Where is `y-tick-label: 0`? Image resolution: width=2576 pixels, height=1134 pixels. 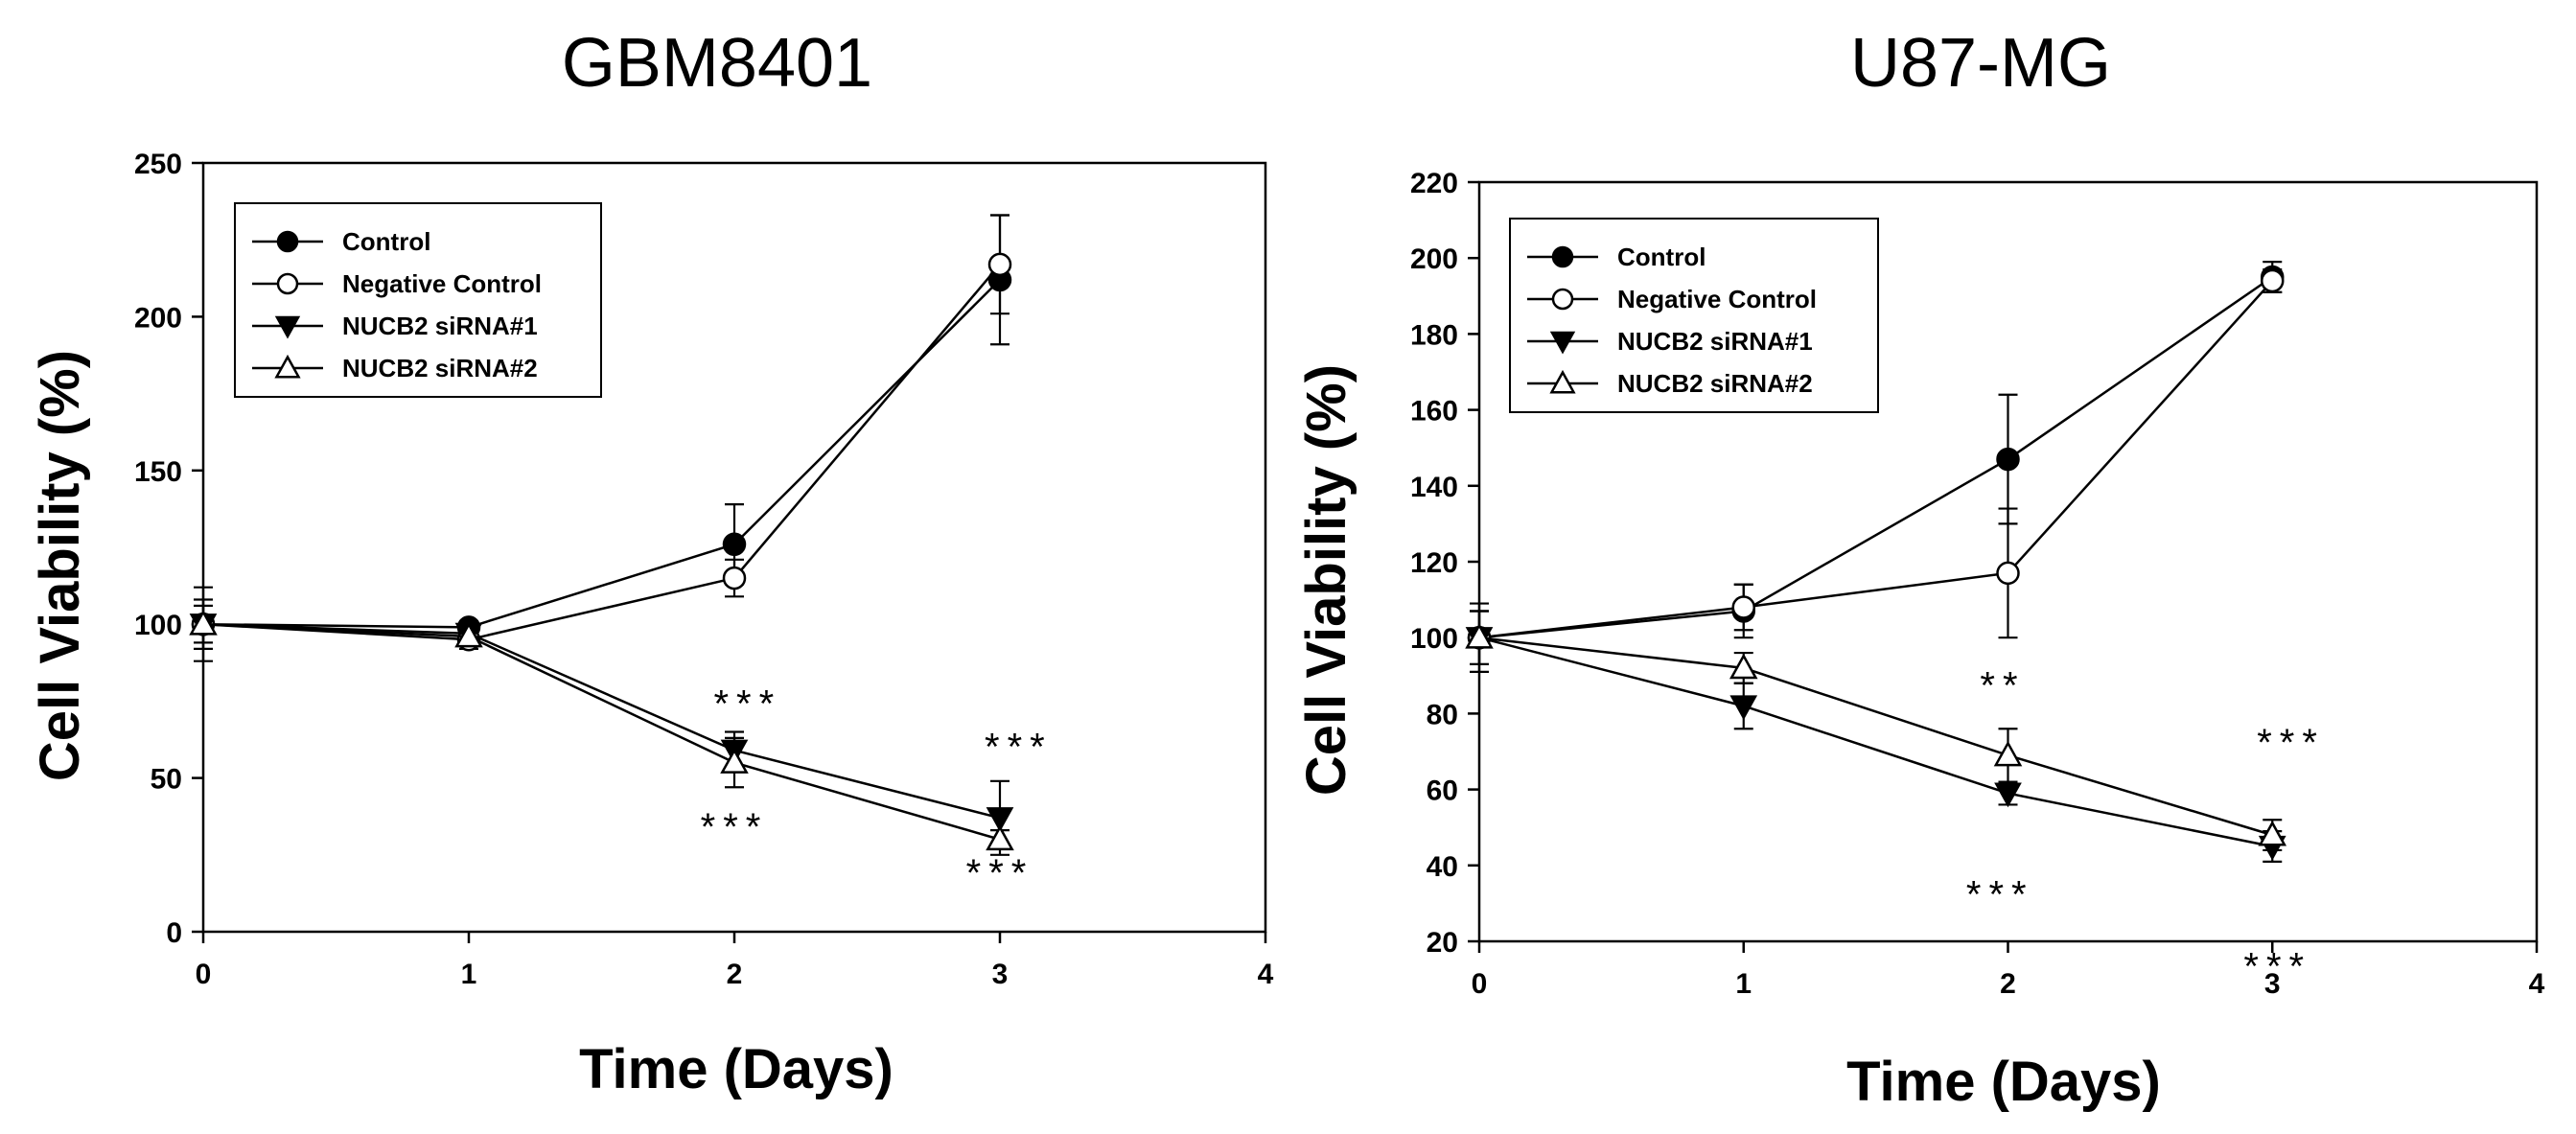 y-tick-label: 0 is located at coordinates (174, 933).